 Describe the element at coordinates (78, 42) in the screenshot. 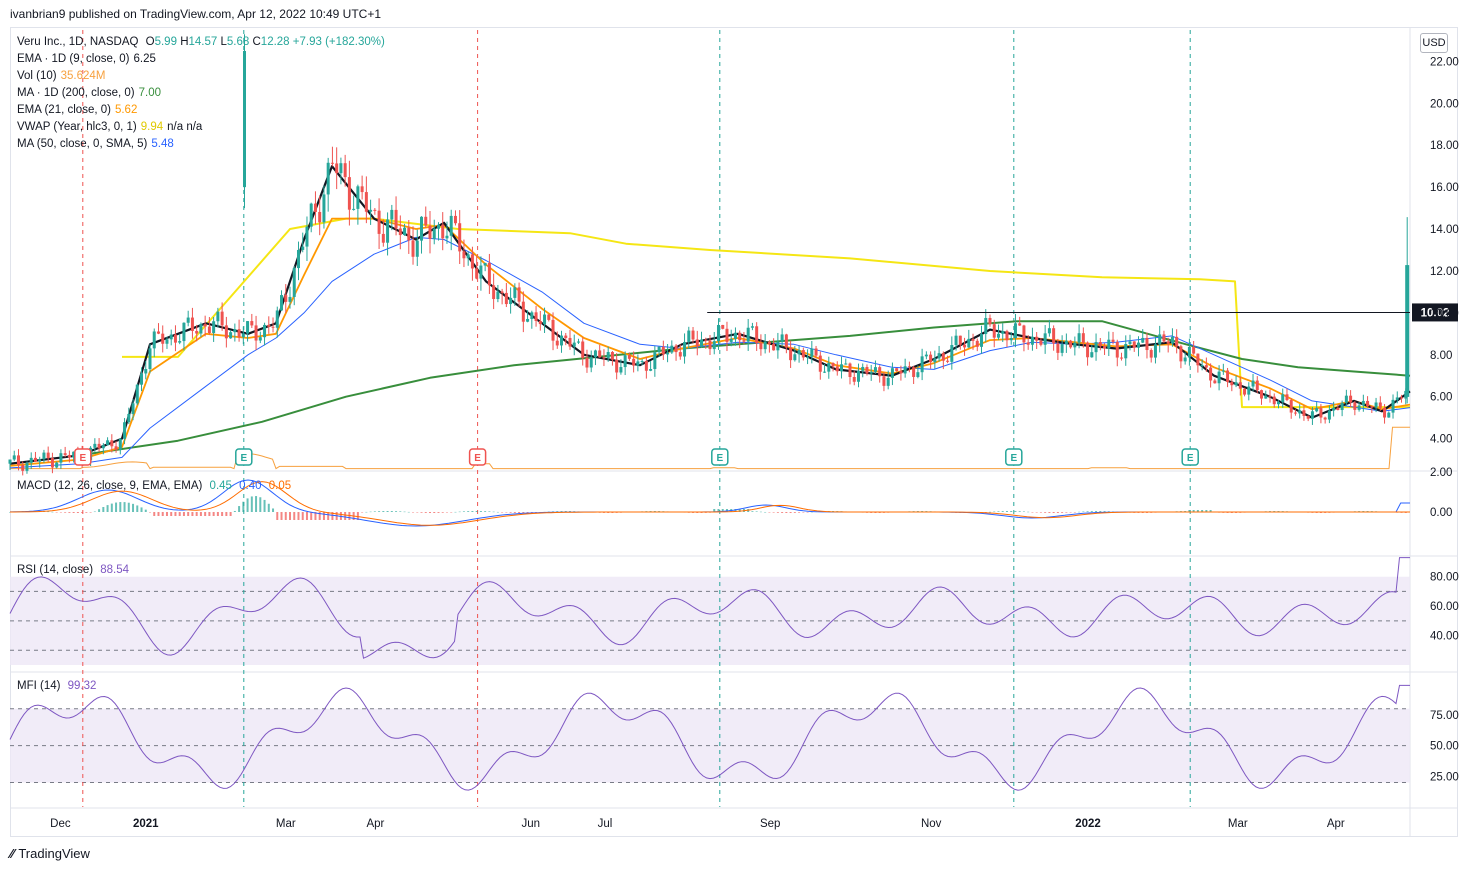

I see `legend-symbol: Veru Inc., 1D, NASDAQ` at that location.